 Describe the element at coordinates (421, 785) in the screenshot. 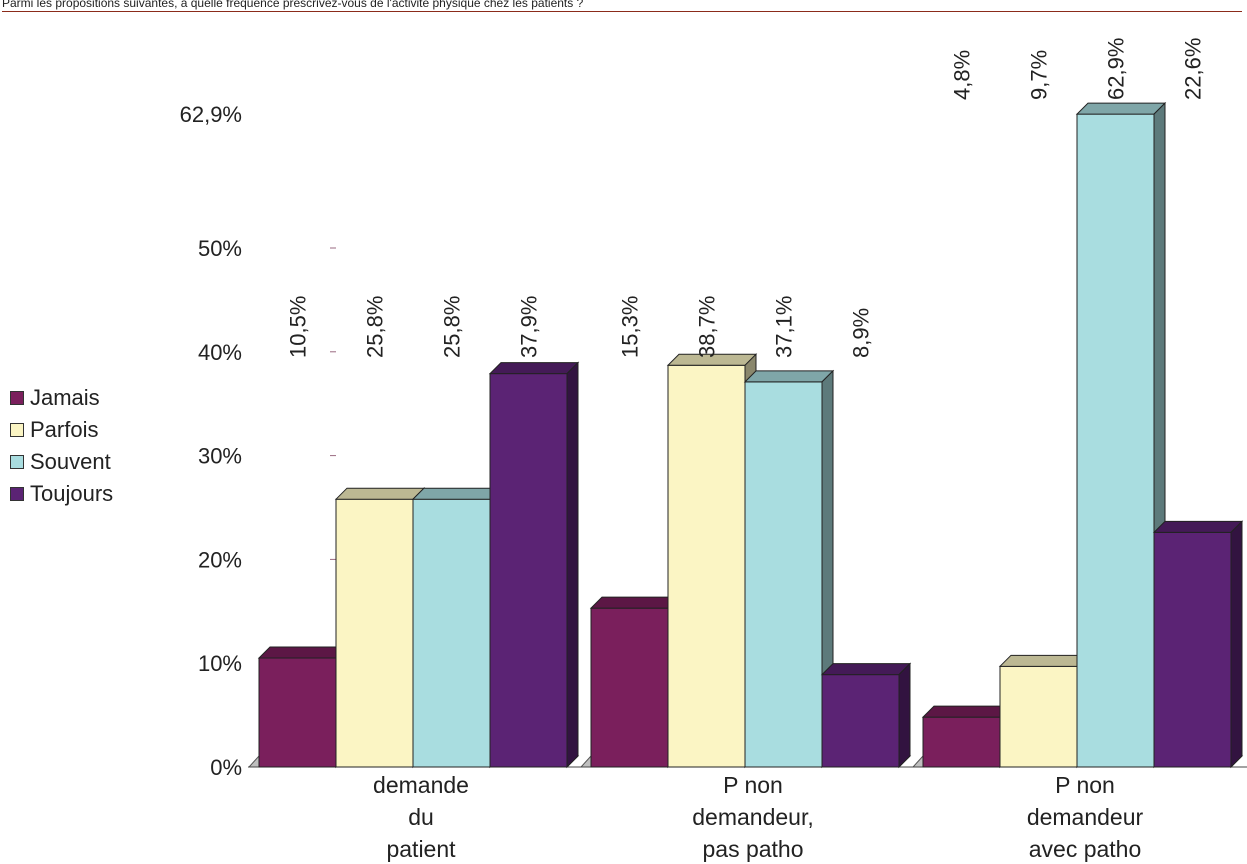

I see `x-category-label: demande` at that location.